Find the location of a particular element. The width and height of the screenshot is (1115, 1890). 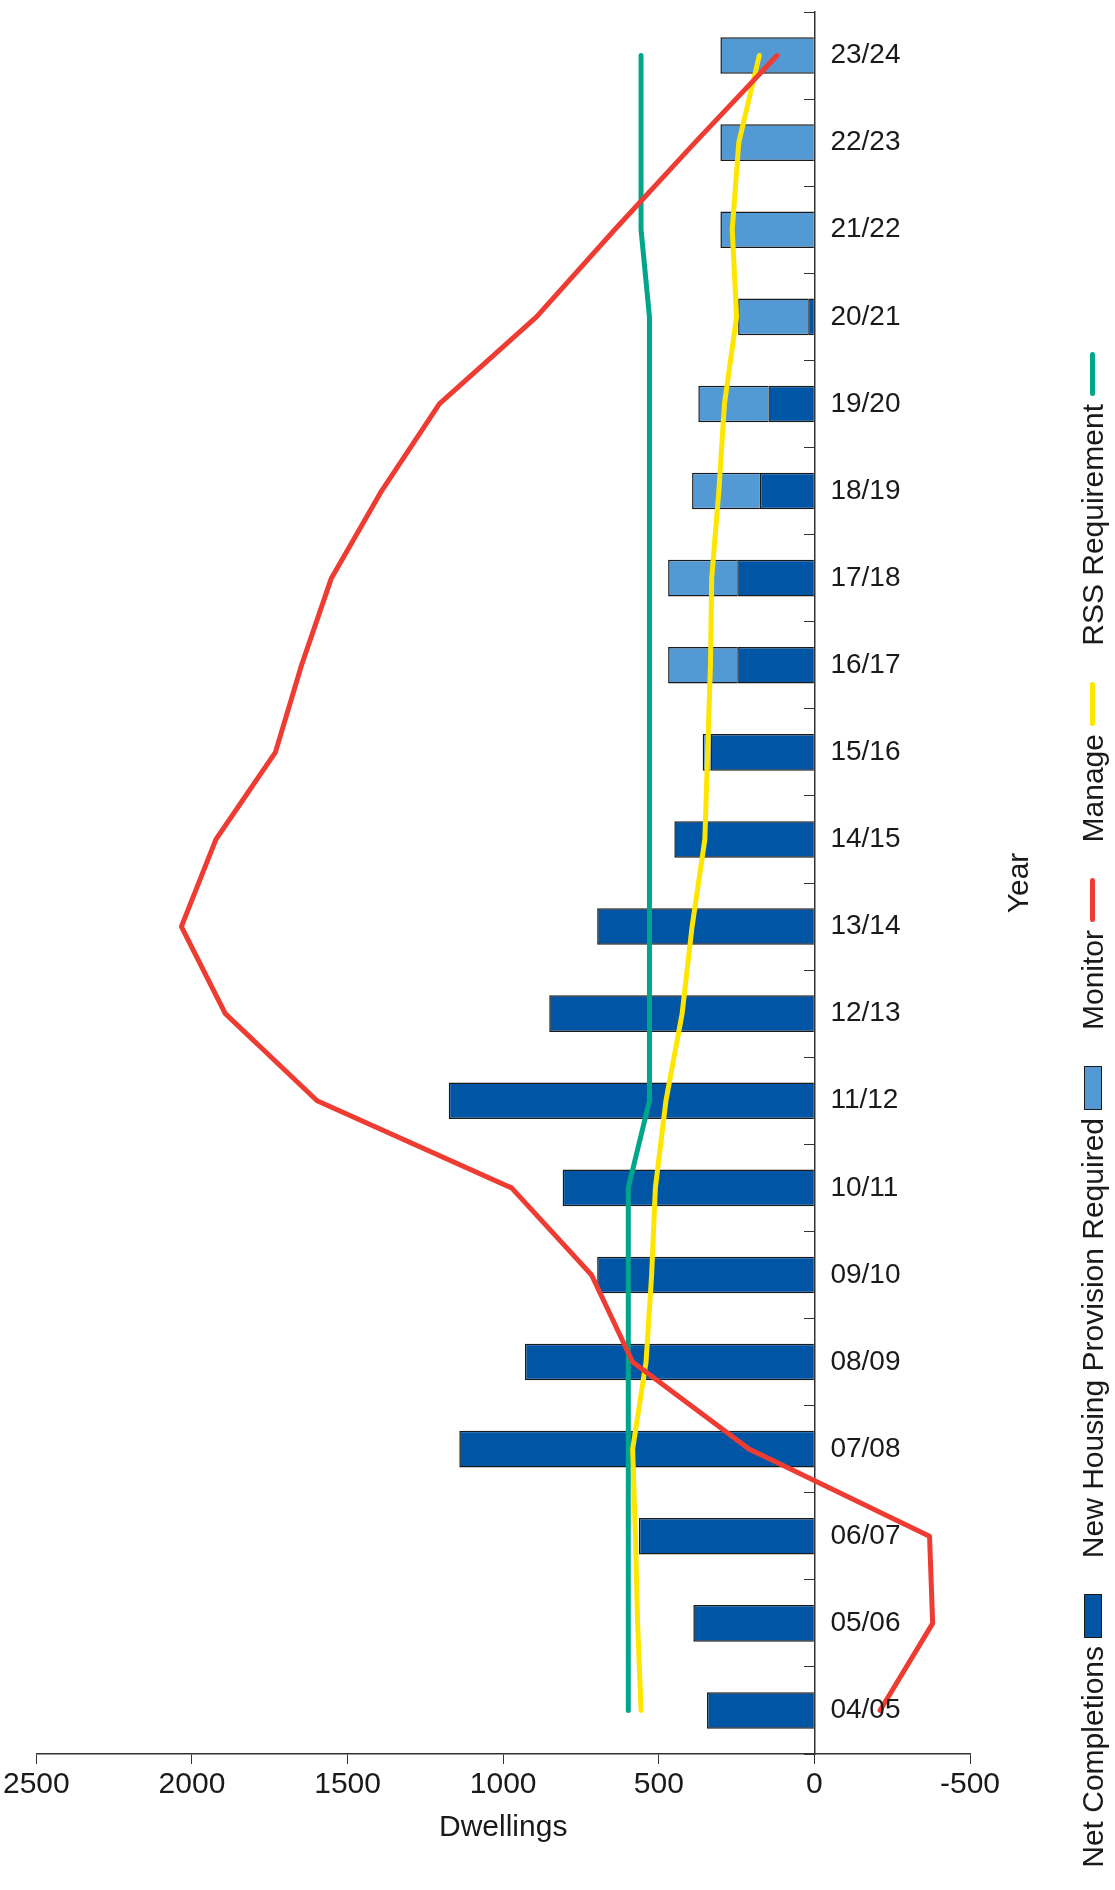

y-tick-label: 10/11 is located at coordinates (864, 1186).